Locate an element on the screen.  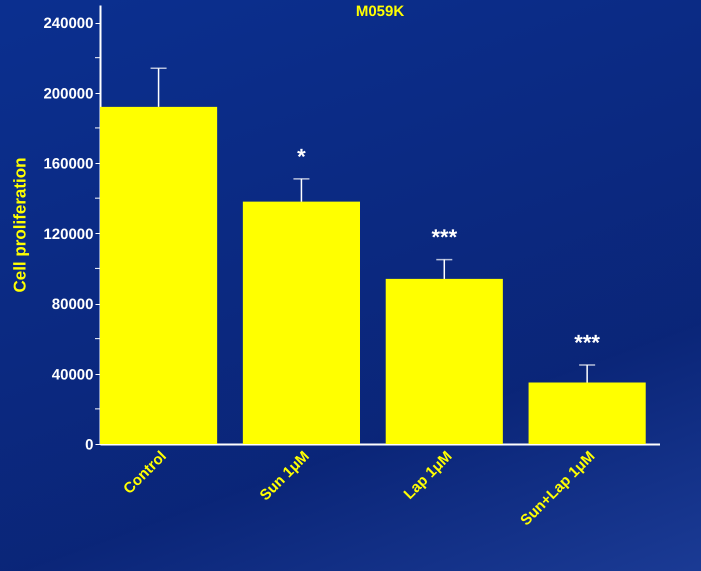
y-tick-label: 240000 is located at coordinates (68, 23).